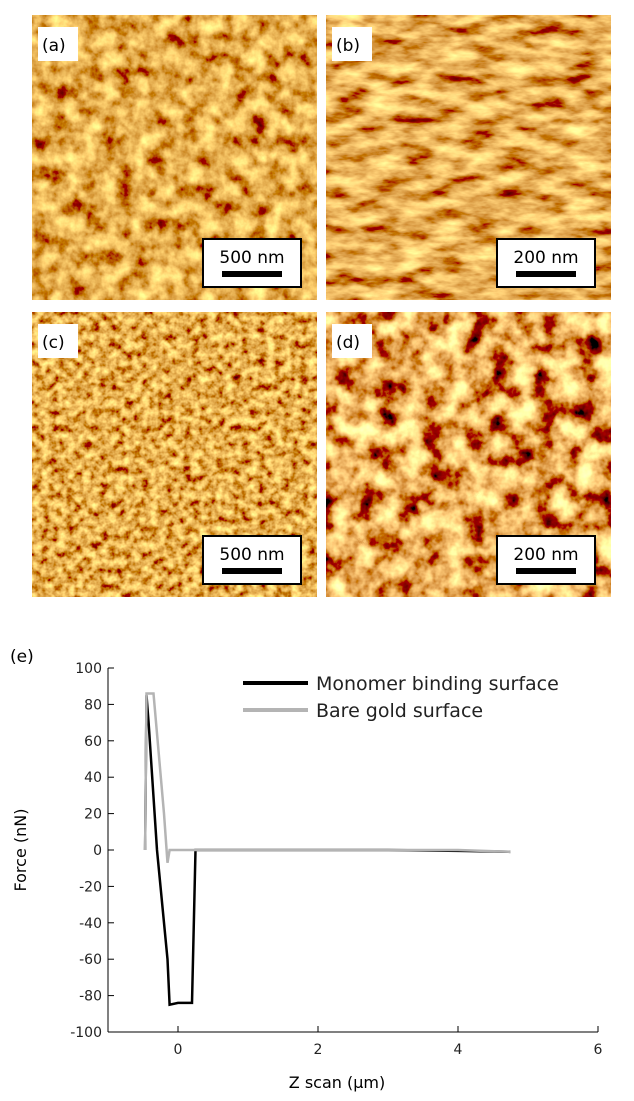  What do you see at coordinates (88, 669) in the screenshot?
I see `y-tick-label: 100` at bounding box center [88, 669].